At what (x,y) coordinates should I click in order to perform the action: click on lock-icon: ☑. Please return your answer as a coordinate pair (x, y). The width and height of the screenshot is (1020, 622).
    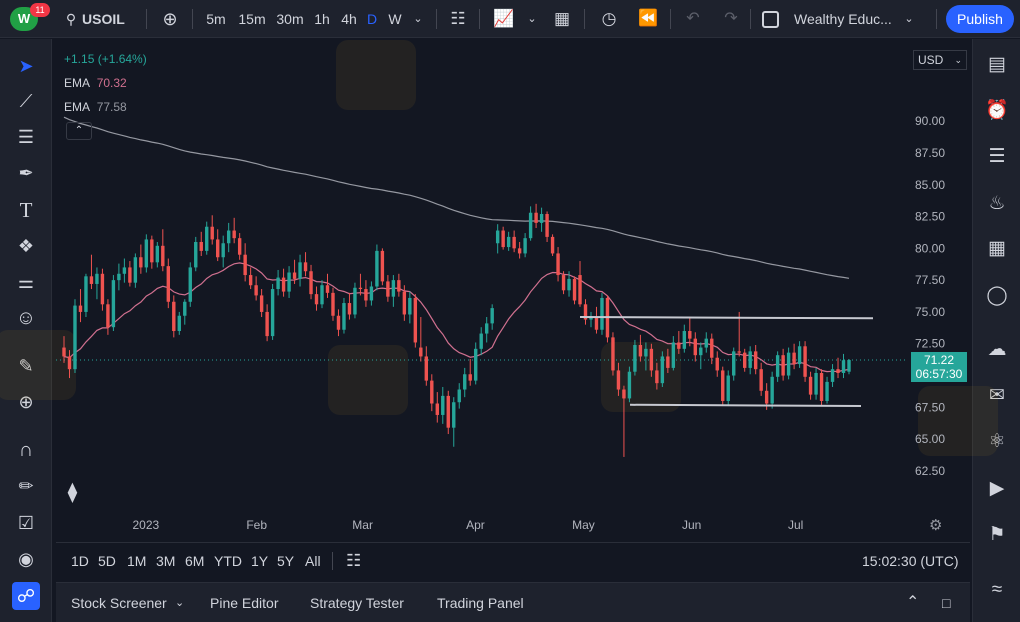
    Looking at the image, I should click on (26, 523).